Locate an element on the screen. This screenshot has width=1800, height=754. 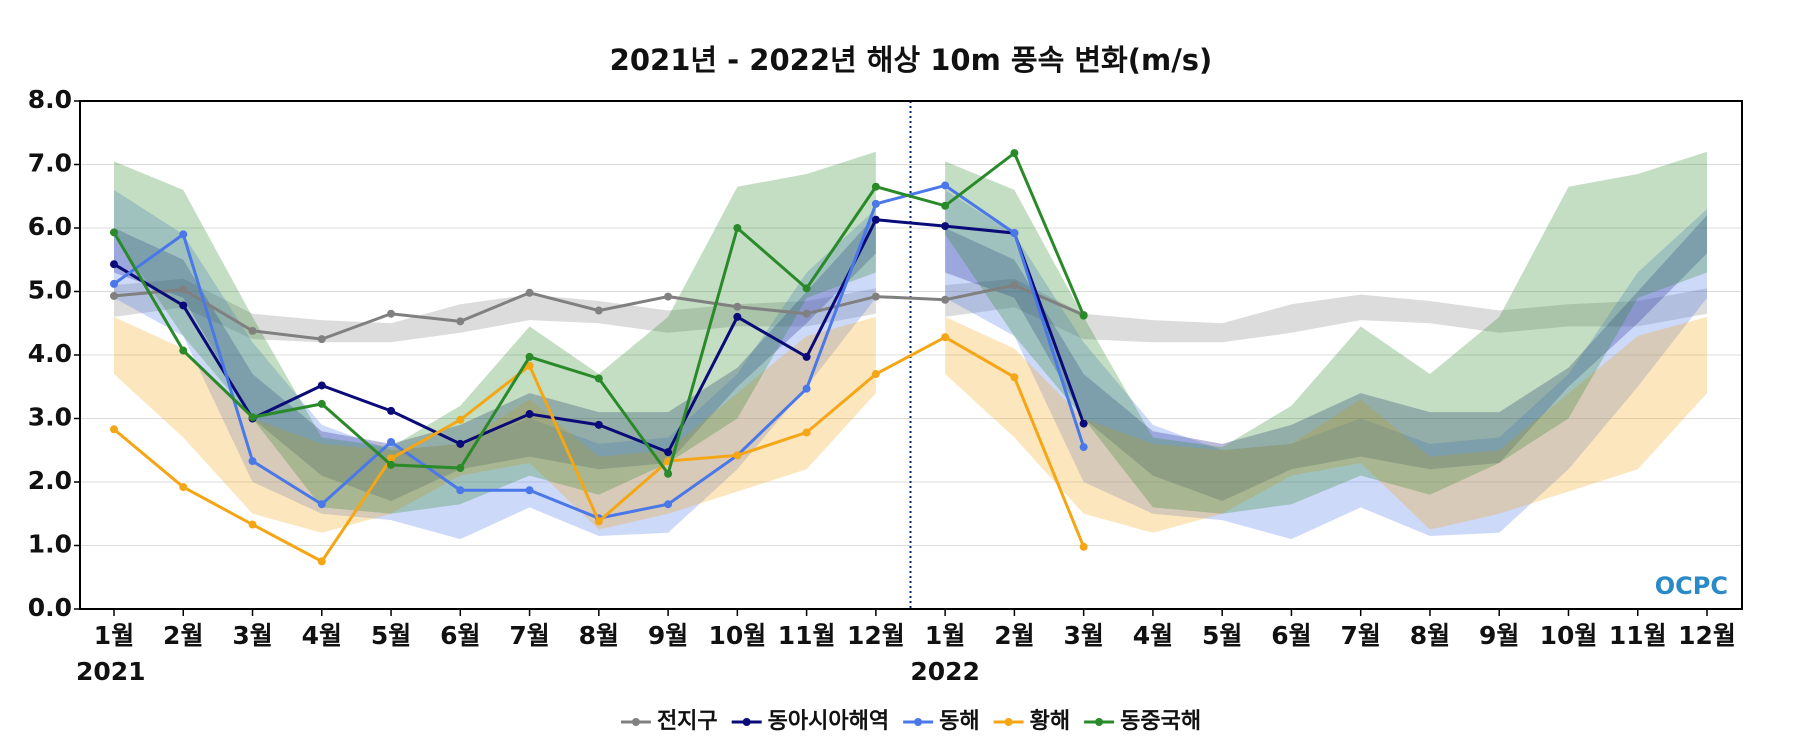
legend-label: 동중국해 is located at coordinates (1160, 721).